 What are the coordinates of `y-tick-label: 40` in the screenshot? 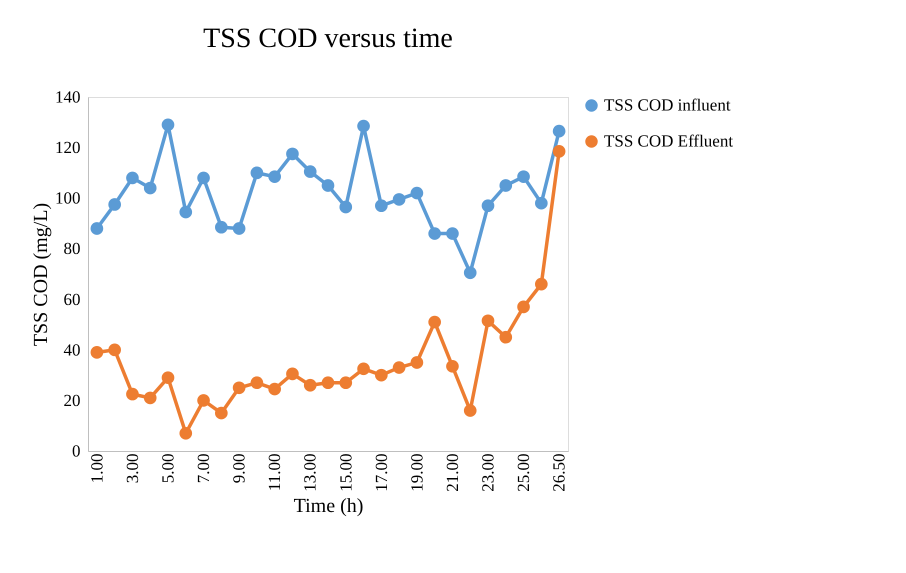 It's located at (72, 350).